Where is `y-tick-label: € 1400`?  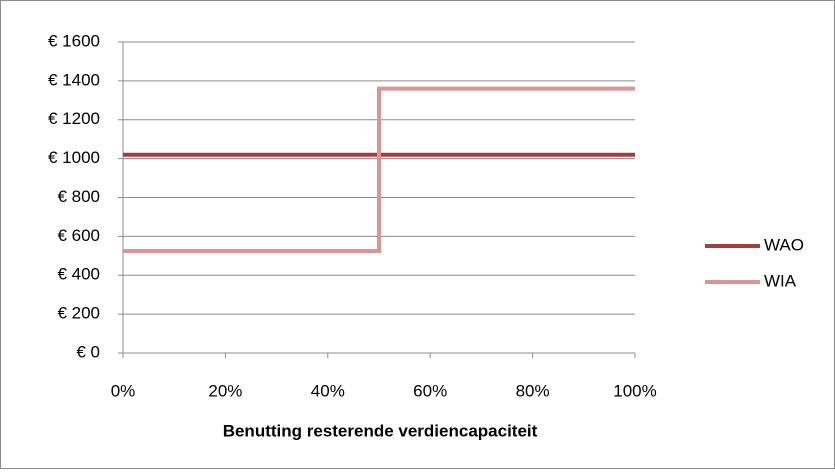 y-tick-label: € 1400 is located at coordinates (74, 79).